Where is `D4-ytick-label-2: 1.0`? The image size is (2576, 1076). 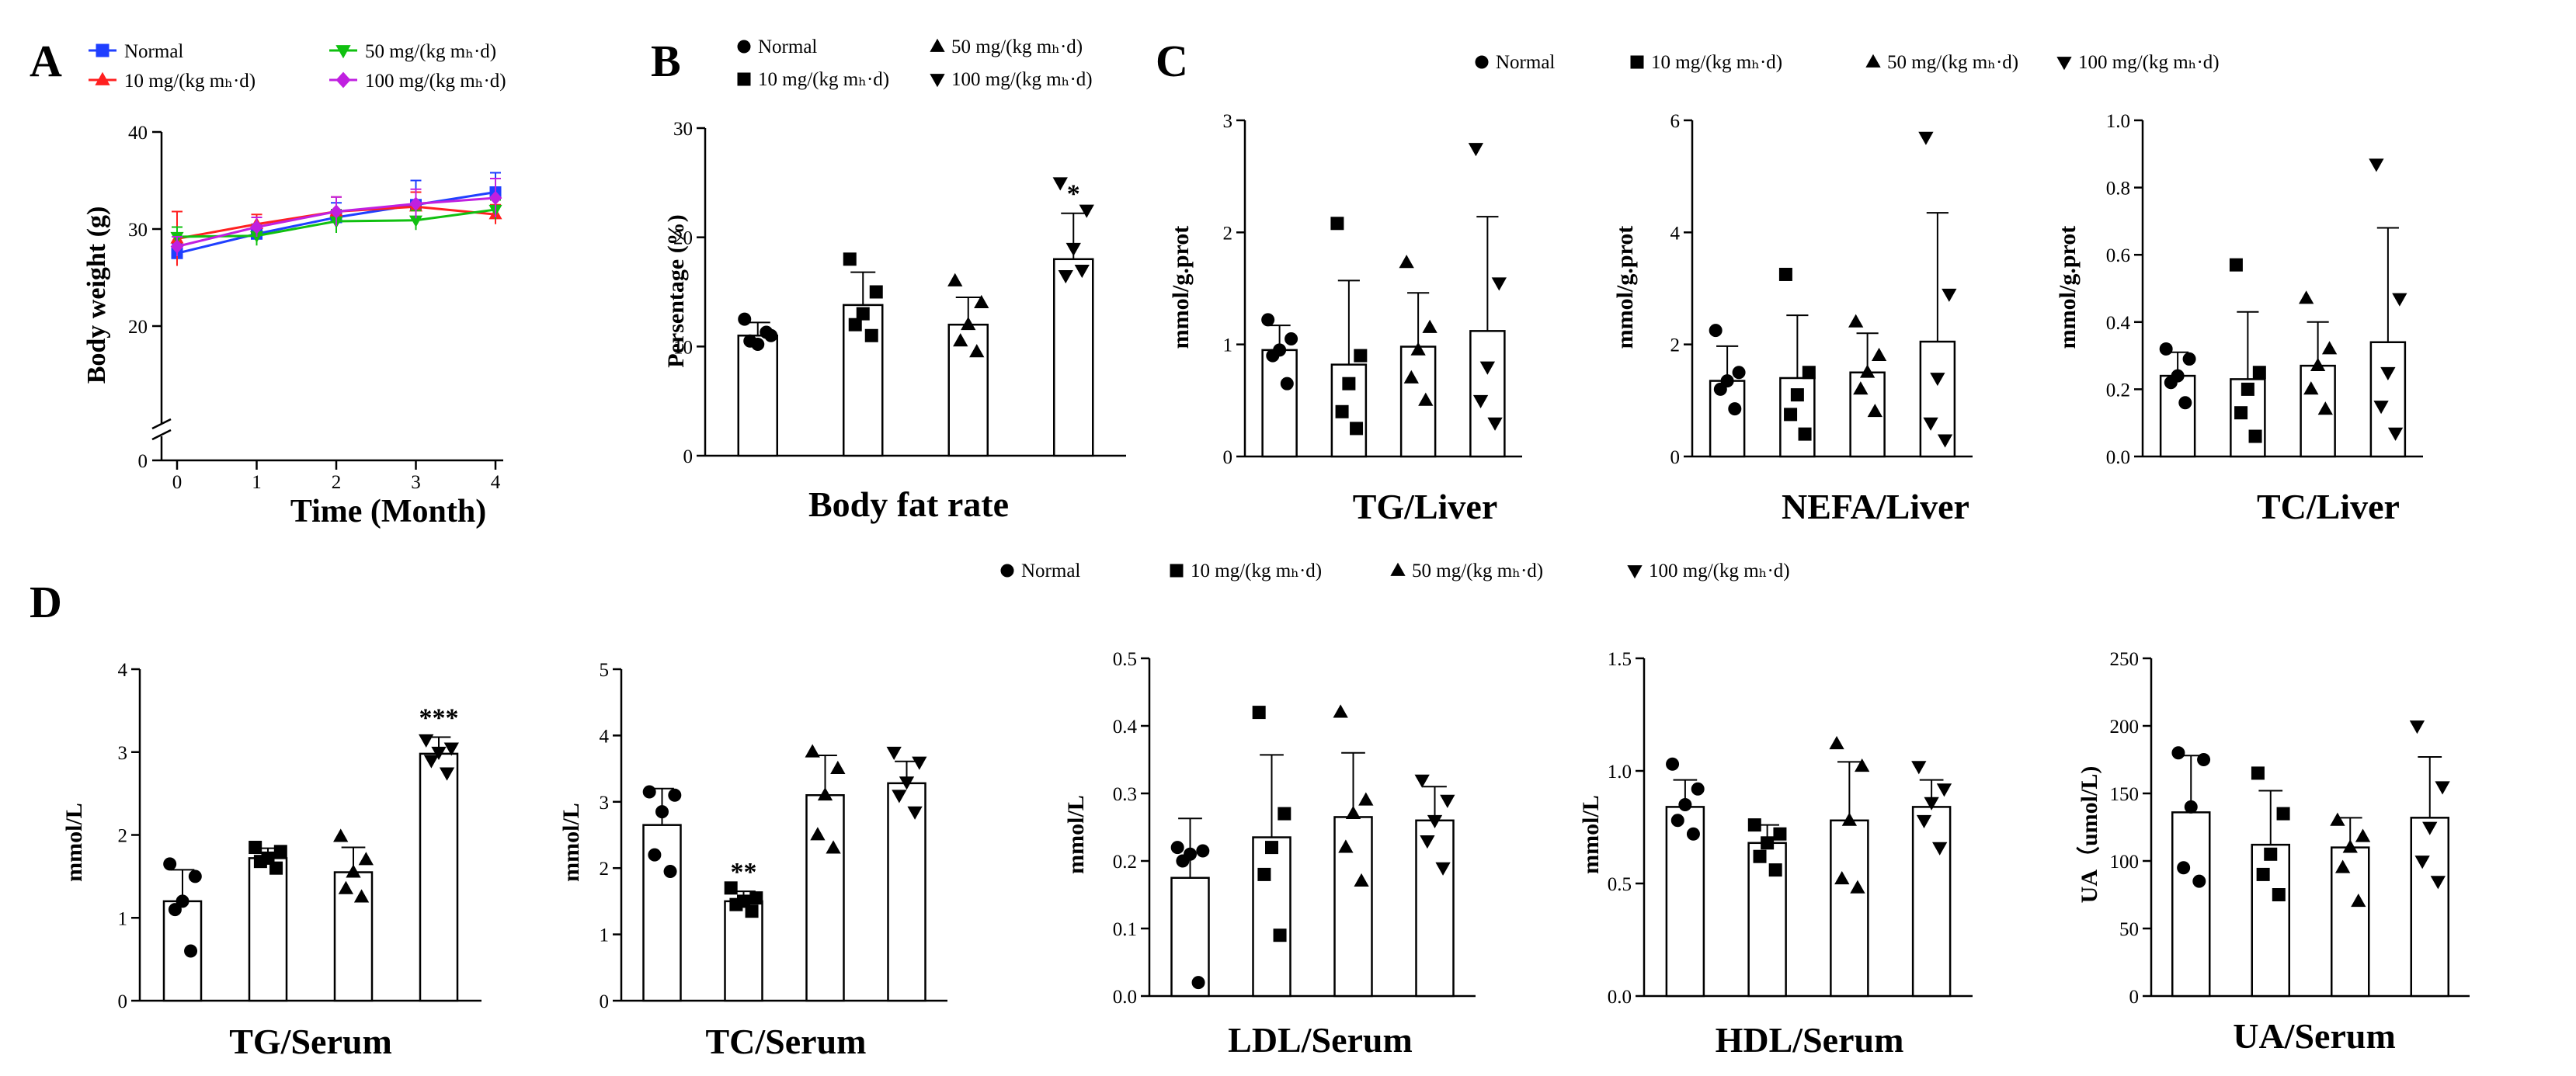
D4-ytick-label-2: 1.0 is located at coordinates (1620, 772).